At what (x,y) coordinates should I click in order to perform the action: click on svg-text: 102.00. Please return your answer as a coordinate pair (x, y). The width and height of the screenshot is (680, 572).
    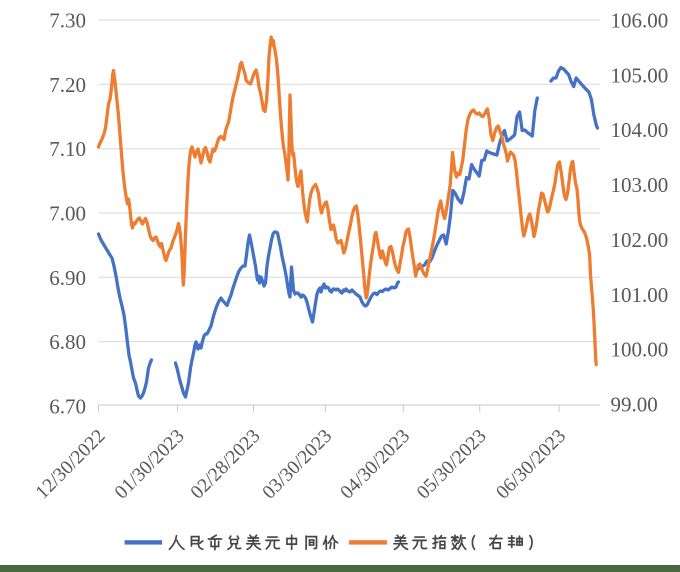
    Looking at the image, I should click on (640, 240).